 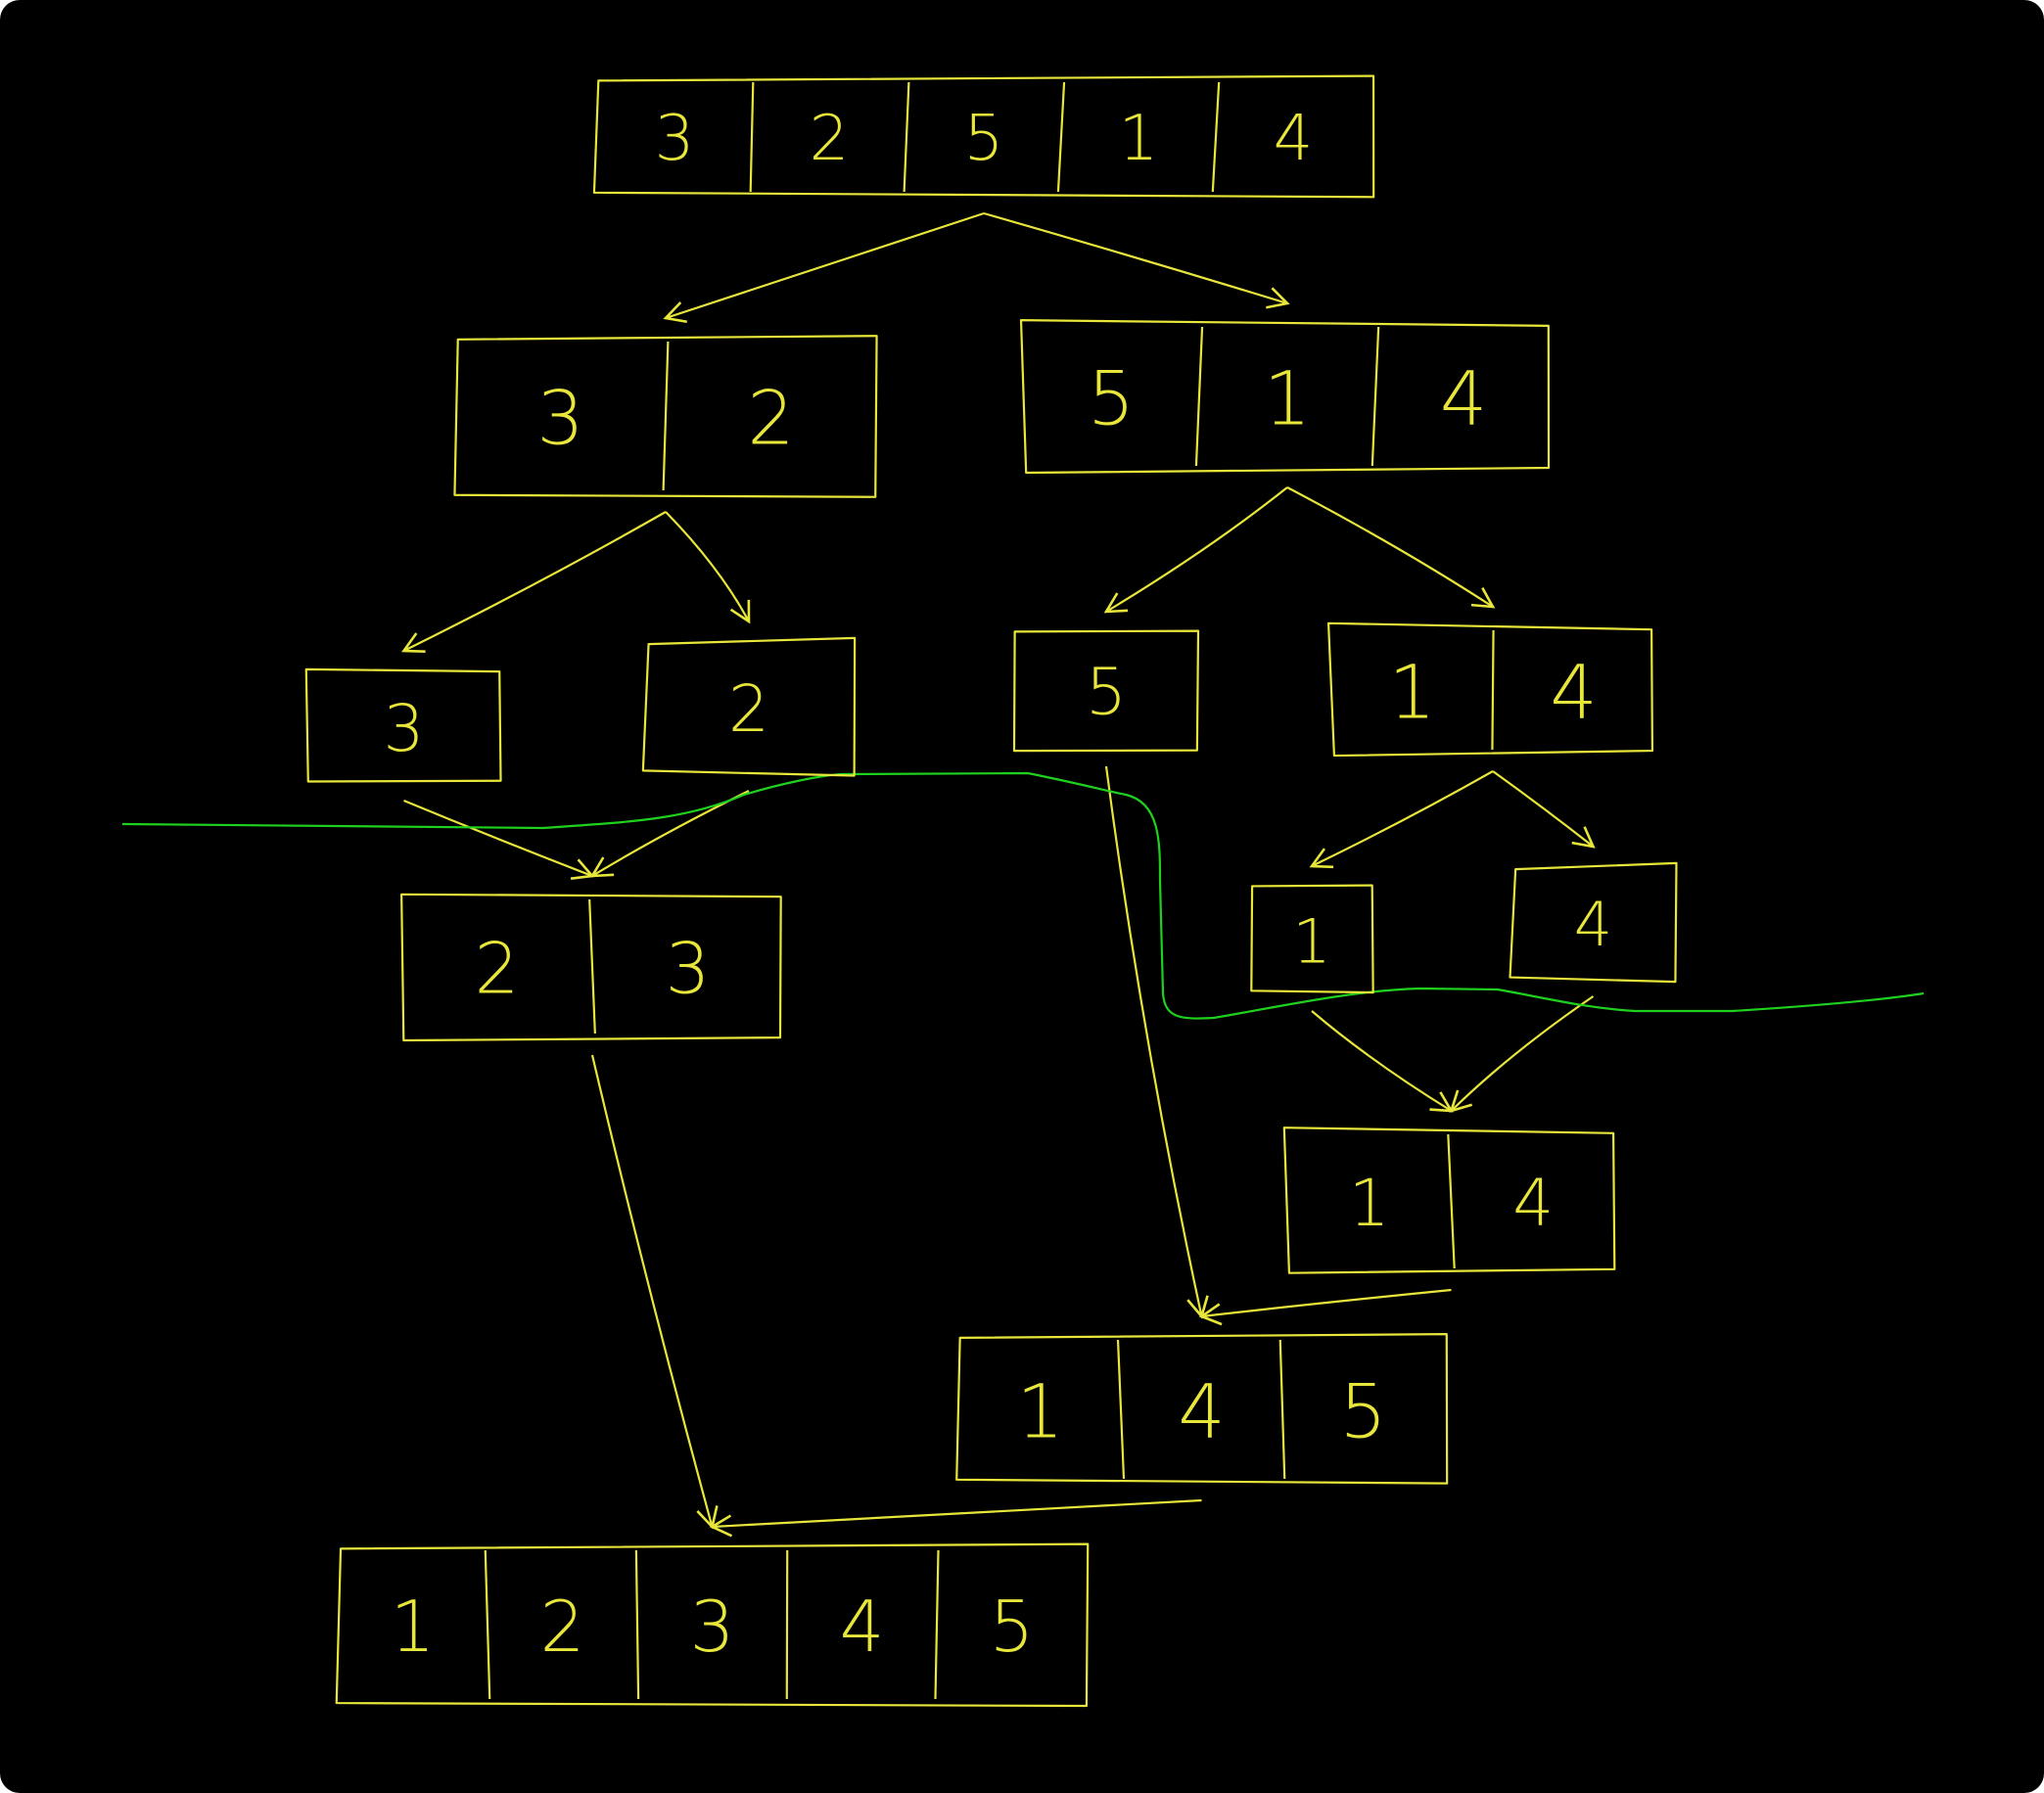 I want to click on array-box-R2b: 4, so click(x=1594, y=923).